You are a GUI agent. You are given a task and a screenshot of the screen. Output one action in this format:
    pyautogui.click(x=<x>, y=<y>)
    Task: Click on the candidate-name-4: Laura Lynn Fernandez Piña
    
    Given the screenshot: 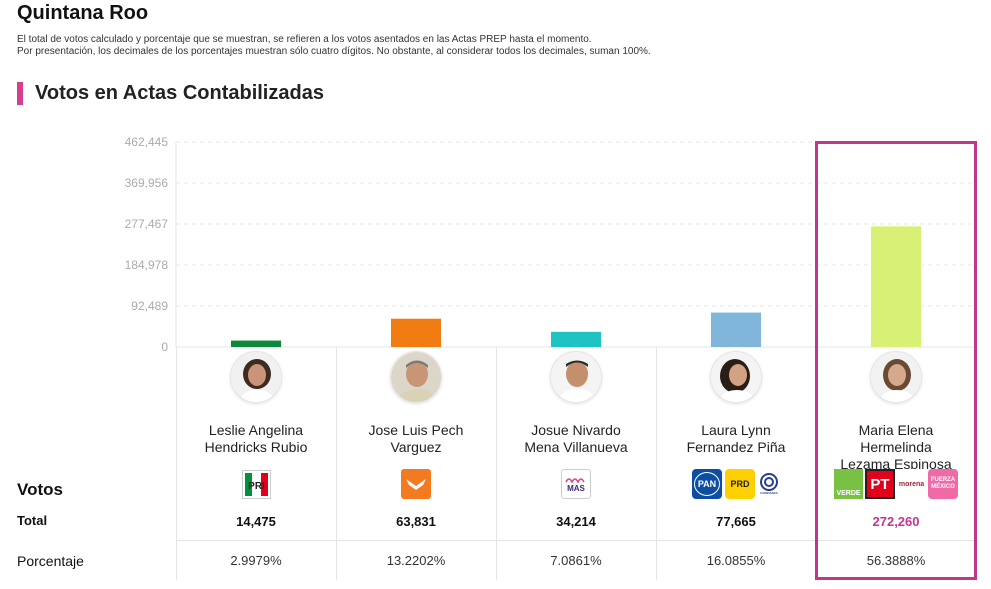 What is the action you would take?
    pyautogui.click(x=736, y=439)
    